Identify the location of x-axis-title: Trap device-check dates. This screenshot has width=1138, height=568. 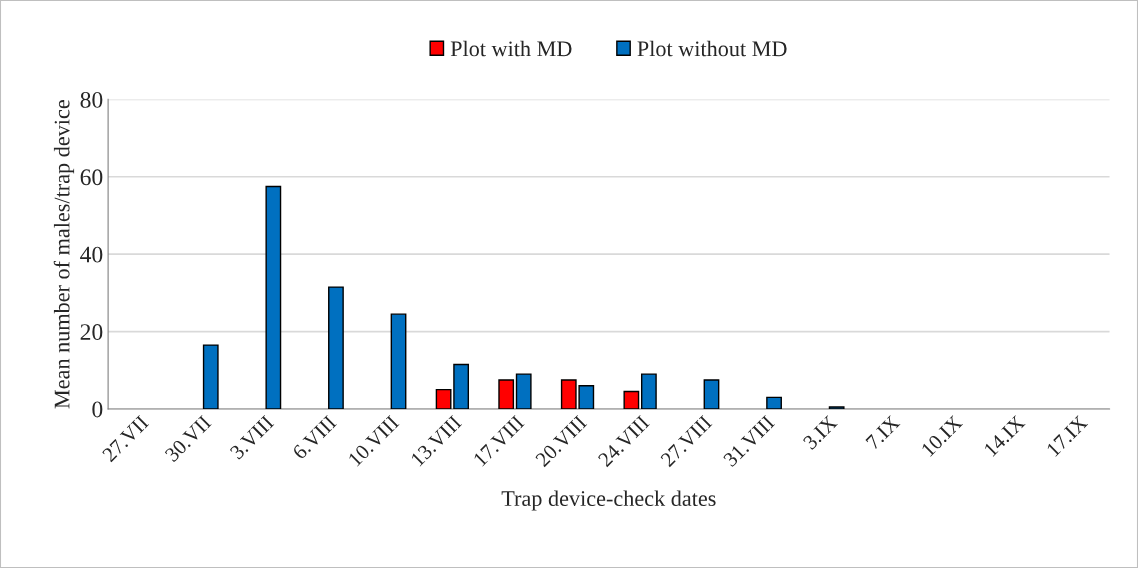
(608, 500).